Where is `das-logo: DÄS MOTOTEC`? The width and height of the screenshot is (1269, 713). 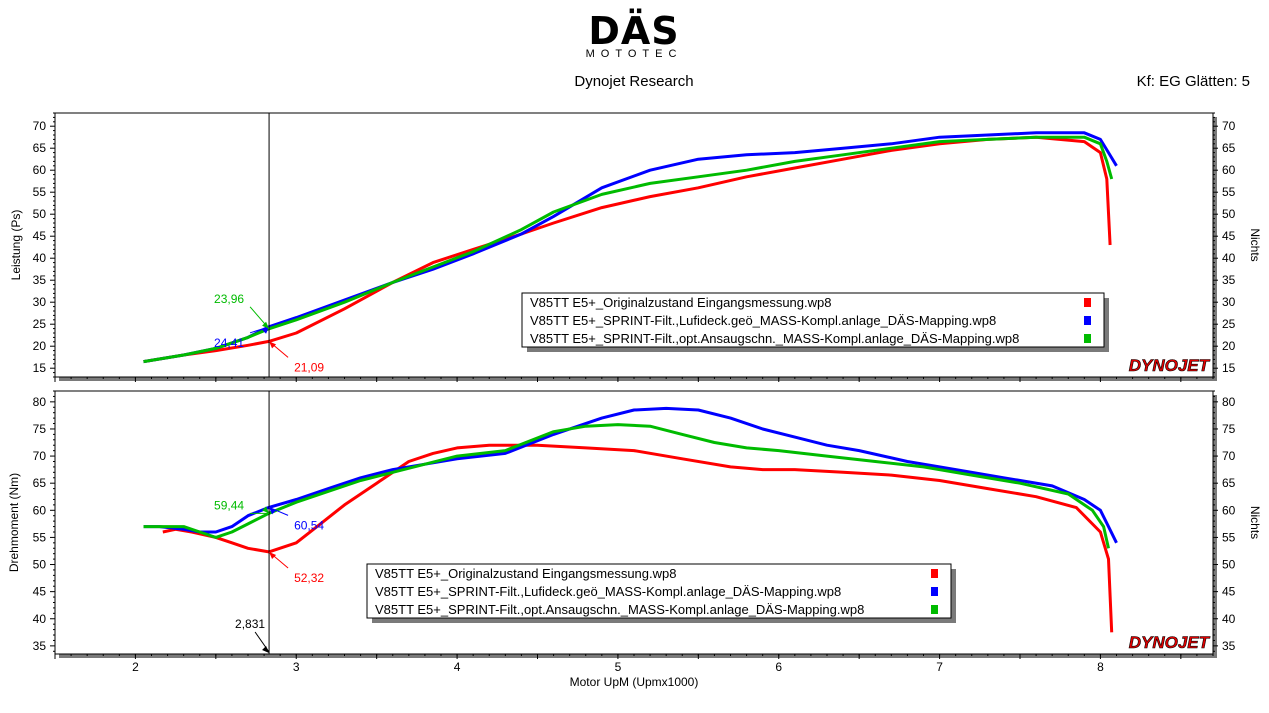 das-logo: DÄS MOTOTEC is located at coordinates (634, 34).